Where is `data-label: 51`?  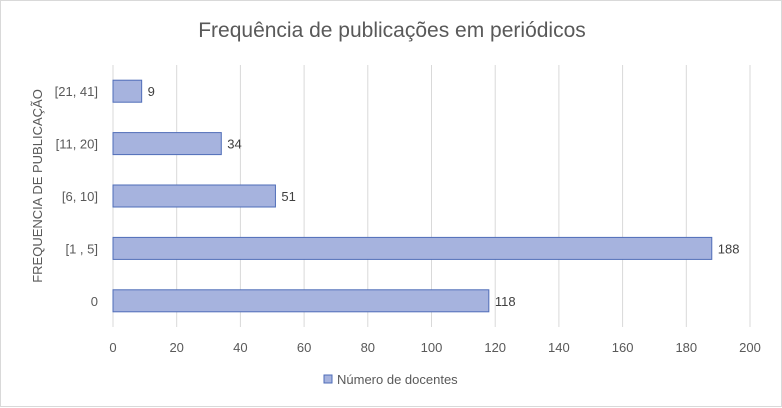
data-label: 51 is located at coordinates (288, 196).